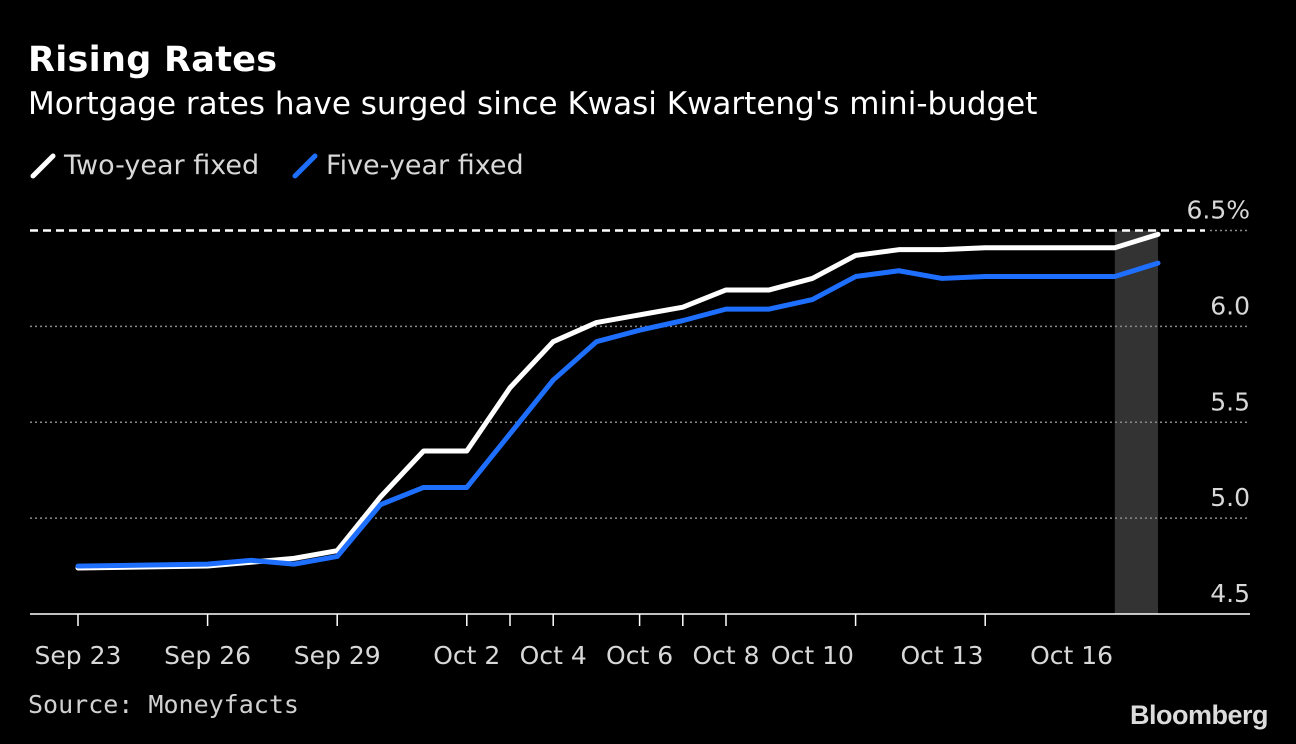 This screenshot has width=1296, height=744. I want to click on legend-label-two-year: Two-year fixed, so click(162, 165).